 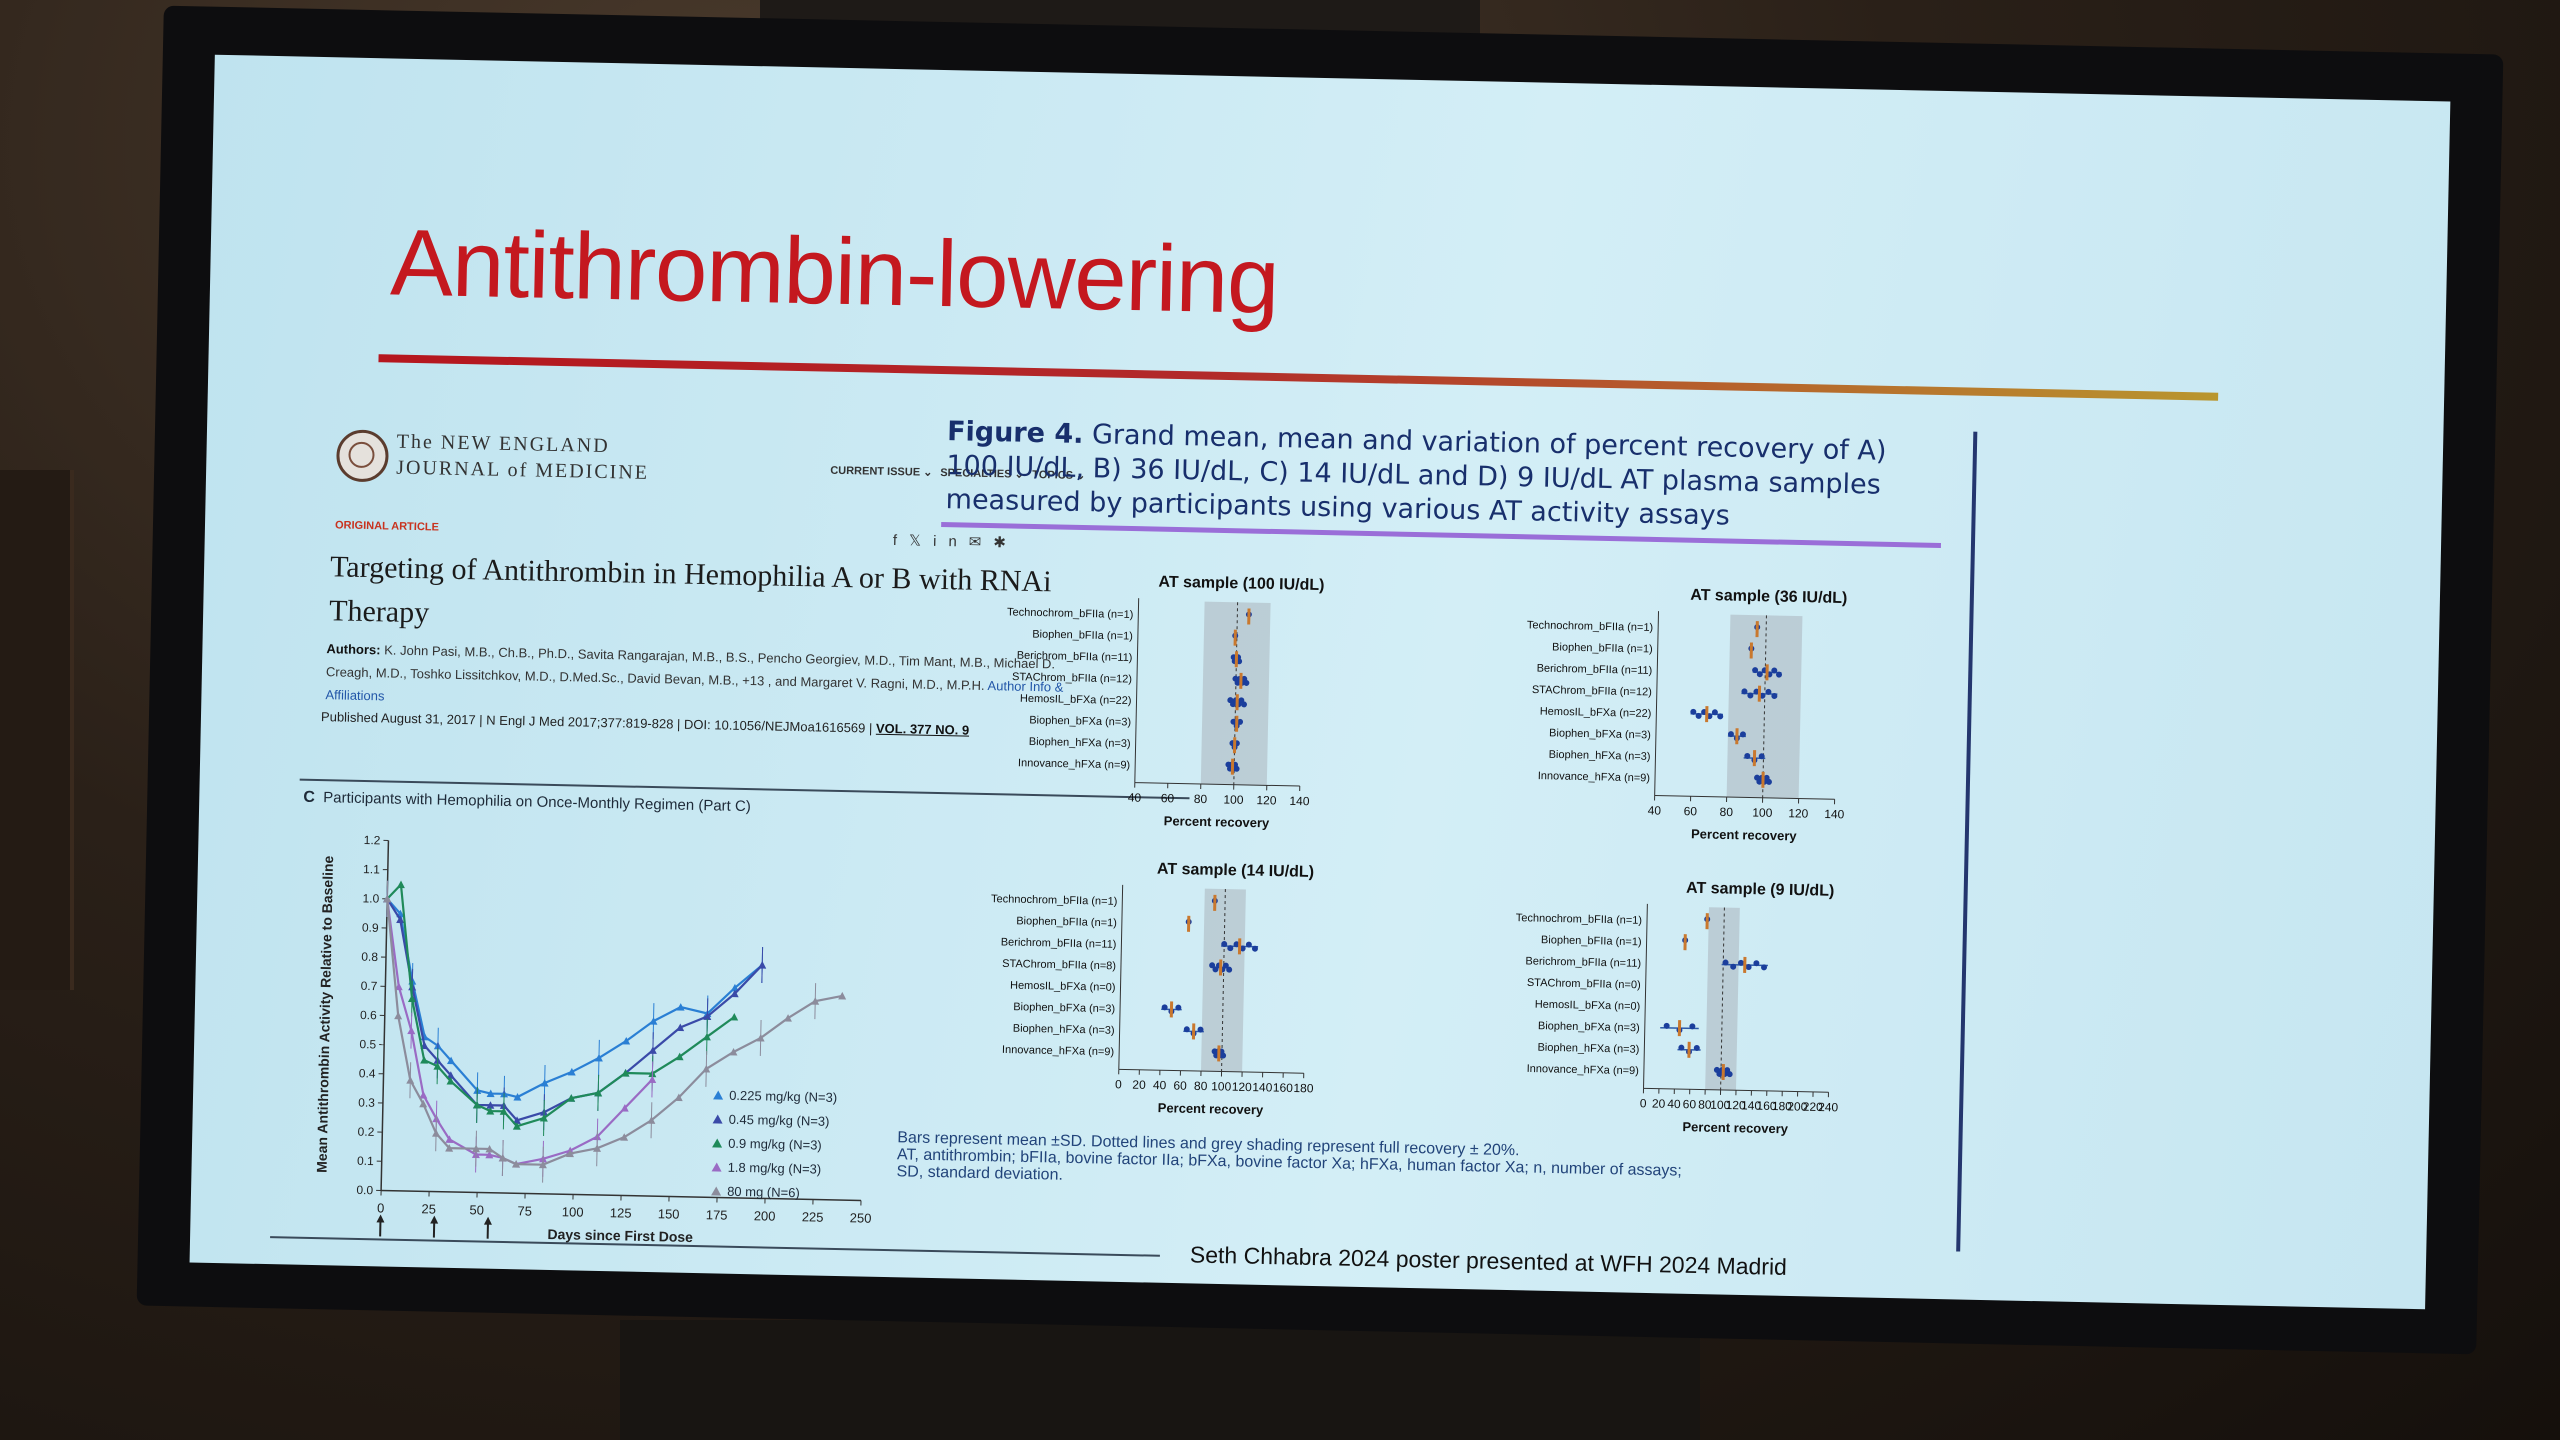 What do you see at coordinates (1160, 1380) in the screenshot?
I see `monitor-stand-bottom` at bounding box center [1160, 1380].